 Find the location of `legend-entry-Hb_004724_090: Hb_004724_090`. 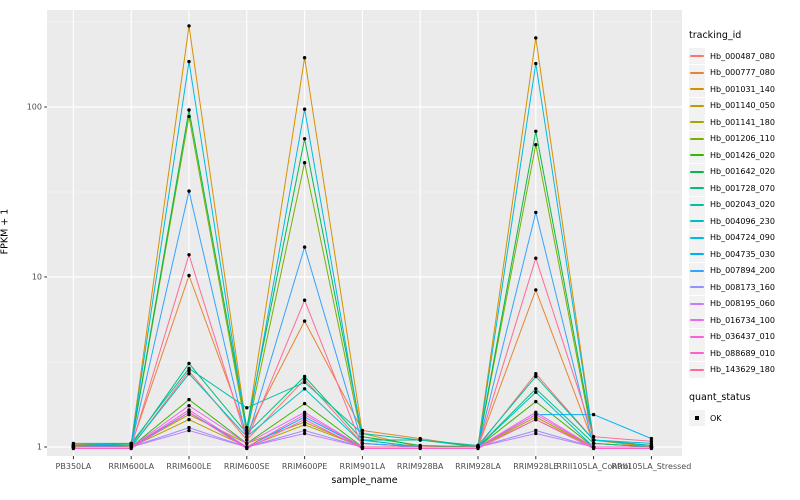

legend-entry-Hb_004724_090: Hb_004724_090 is located at coordinates (744, 238).